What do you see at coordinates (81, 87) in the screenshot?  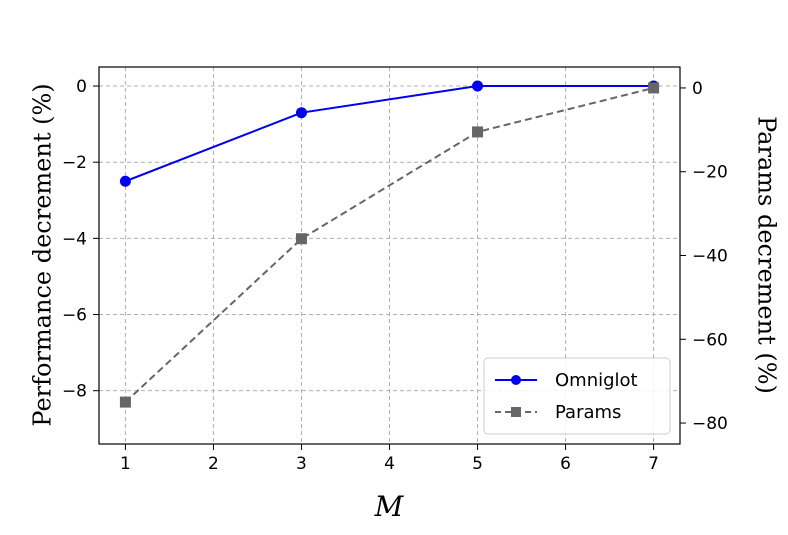 I see `y-tick-label-left: 0` at bounding box center [81, 87].